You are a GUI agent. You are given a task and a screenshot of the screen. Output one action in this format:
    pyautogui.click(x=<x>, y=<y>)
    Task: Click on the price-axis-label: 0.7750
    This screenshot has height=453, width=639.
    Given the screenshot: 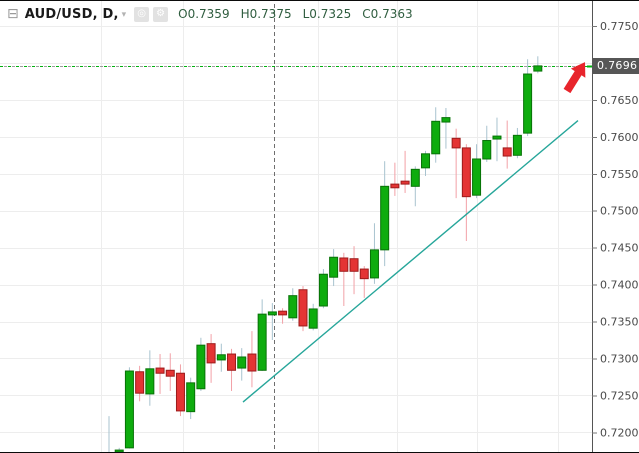 What is the action you would take?
    pyautogui.click(x=619, y=26)
    